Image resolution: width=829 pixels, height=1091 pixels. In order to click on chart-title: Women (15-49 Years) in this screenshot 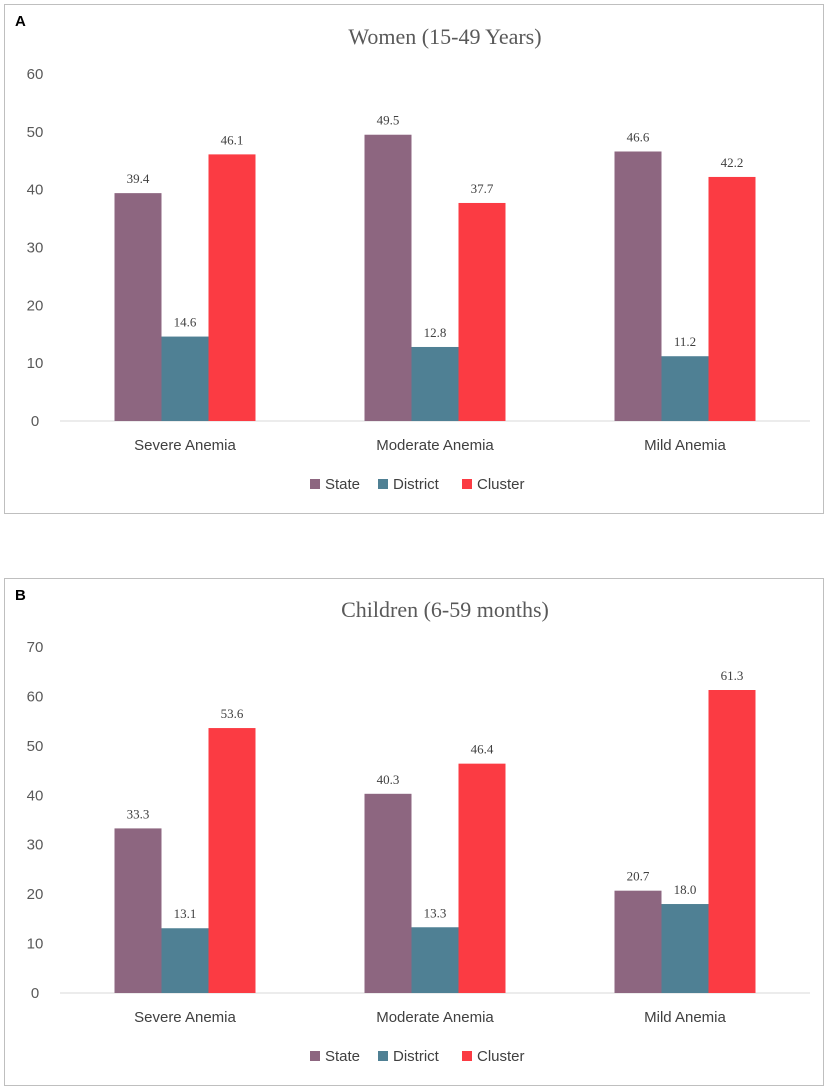, I will do `click(444, 36)`.